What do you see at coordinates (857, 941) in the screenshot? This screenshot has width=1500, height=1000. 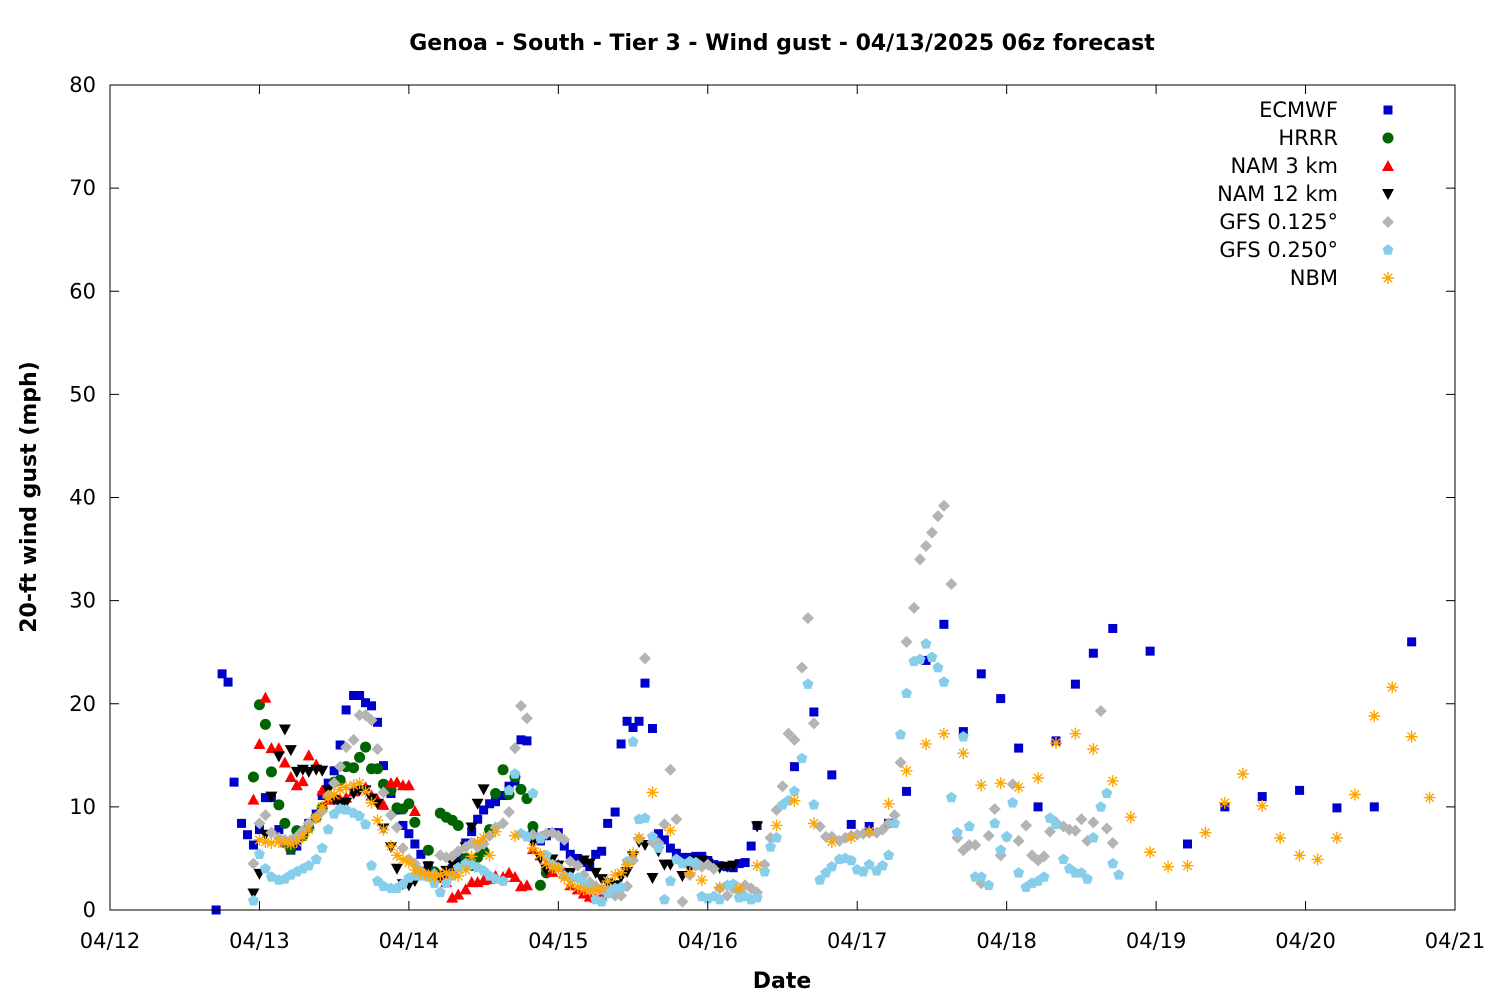 I see `x-tick-label: 04/17` at bounding box center [857, 941].